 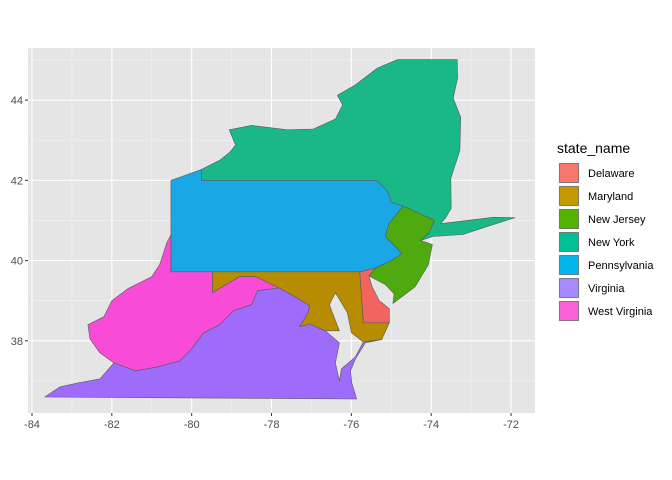 I want to click on legend-swatch-pennsylvania, so click(x=569, y=265).